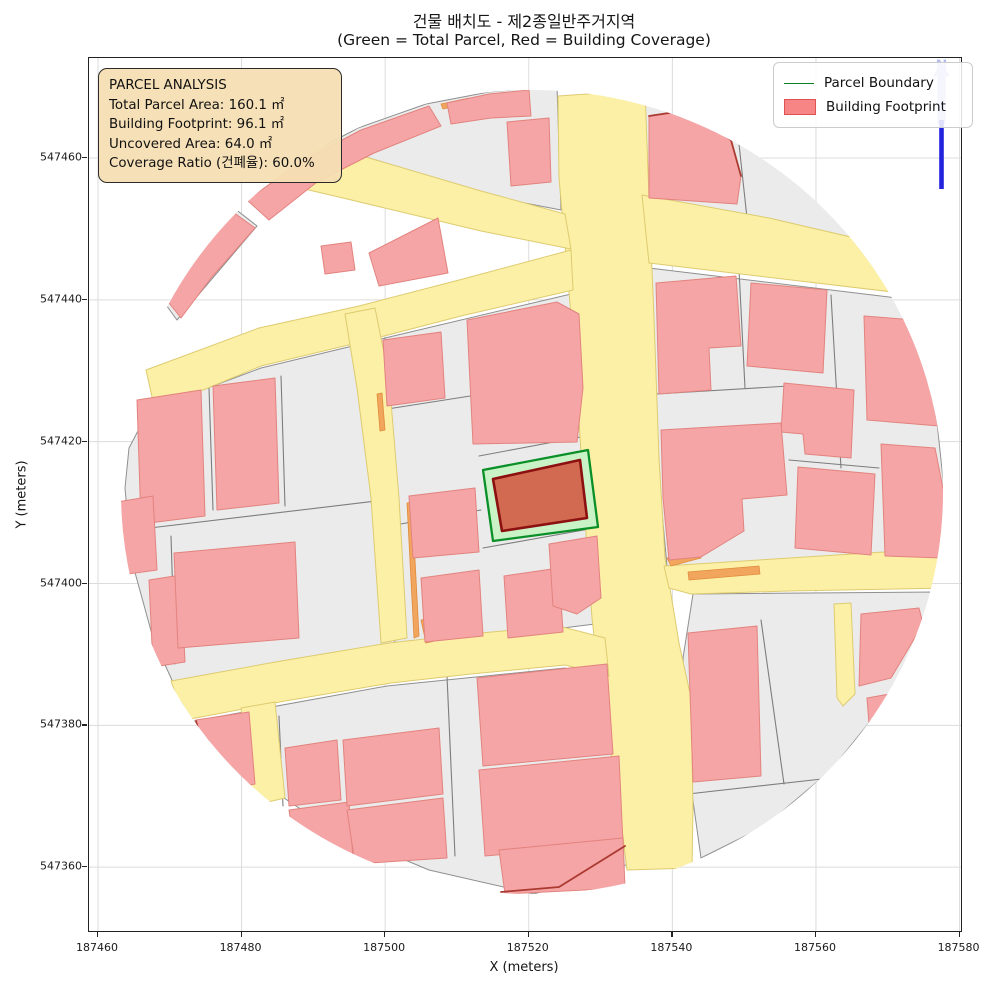 The height and width of the screenshot is (990, 995). Describe the element at coordinates (384, 947) in the screenshot. I see `x-tick-label: 187500` at that location.